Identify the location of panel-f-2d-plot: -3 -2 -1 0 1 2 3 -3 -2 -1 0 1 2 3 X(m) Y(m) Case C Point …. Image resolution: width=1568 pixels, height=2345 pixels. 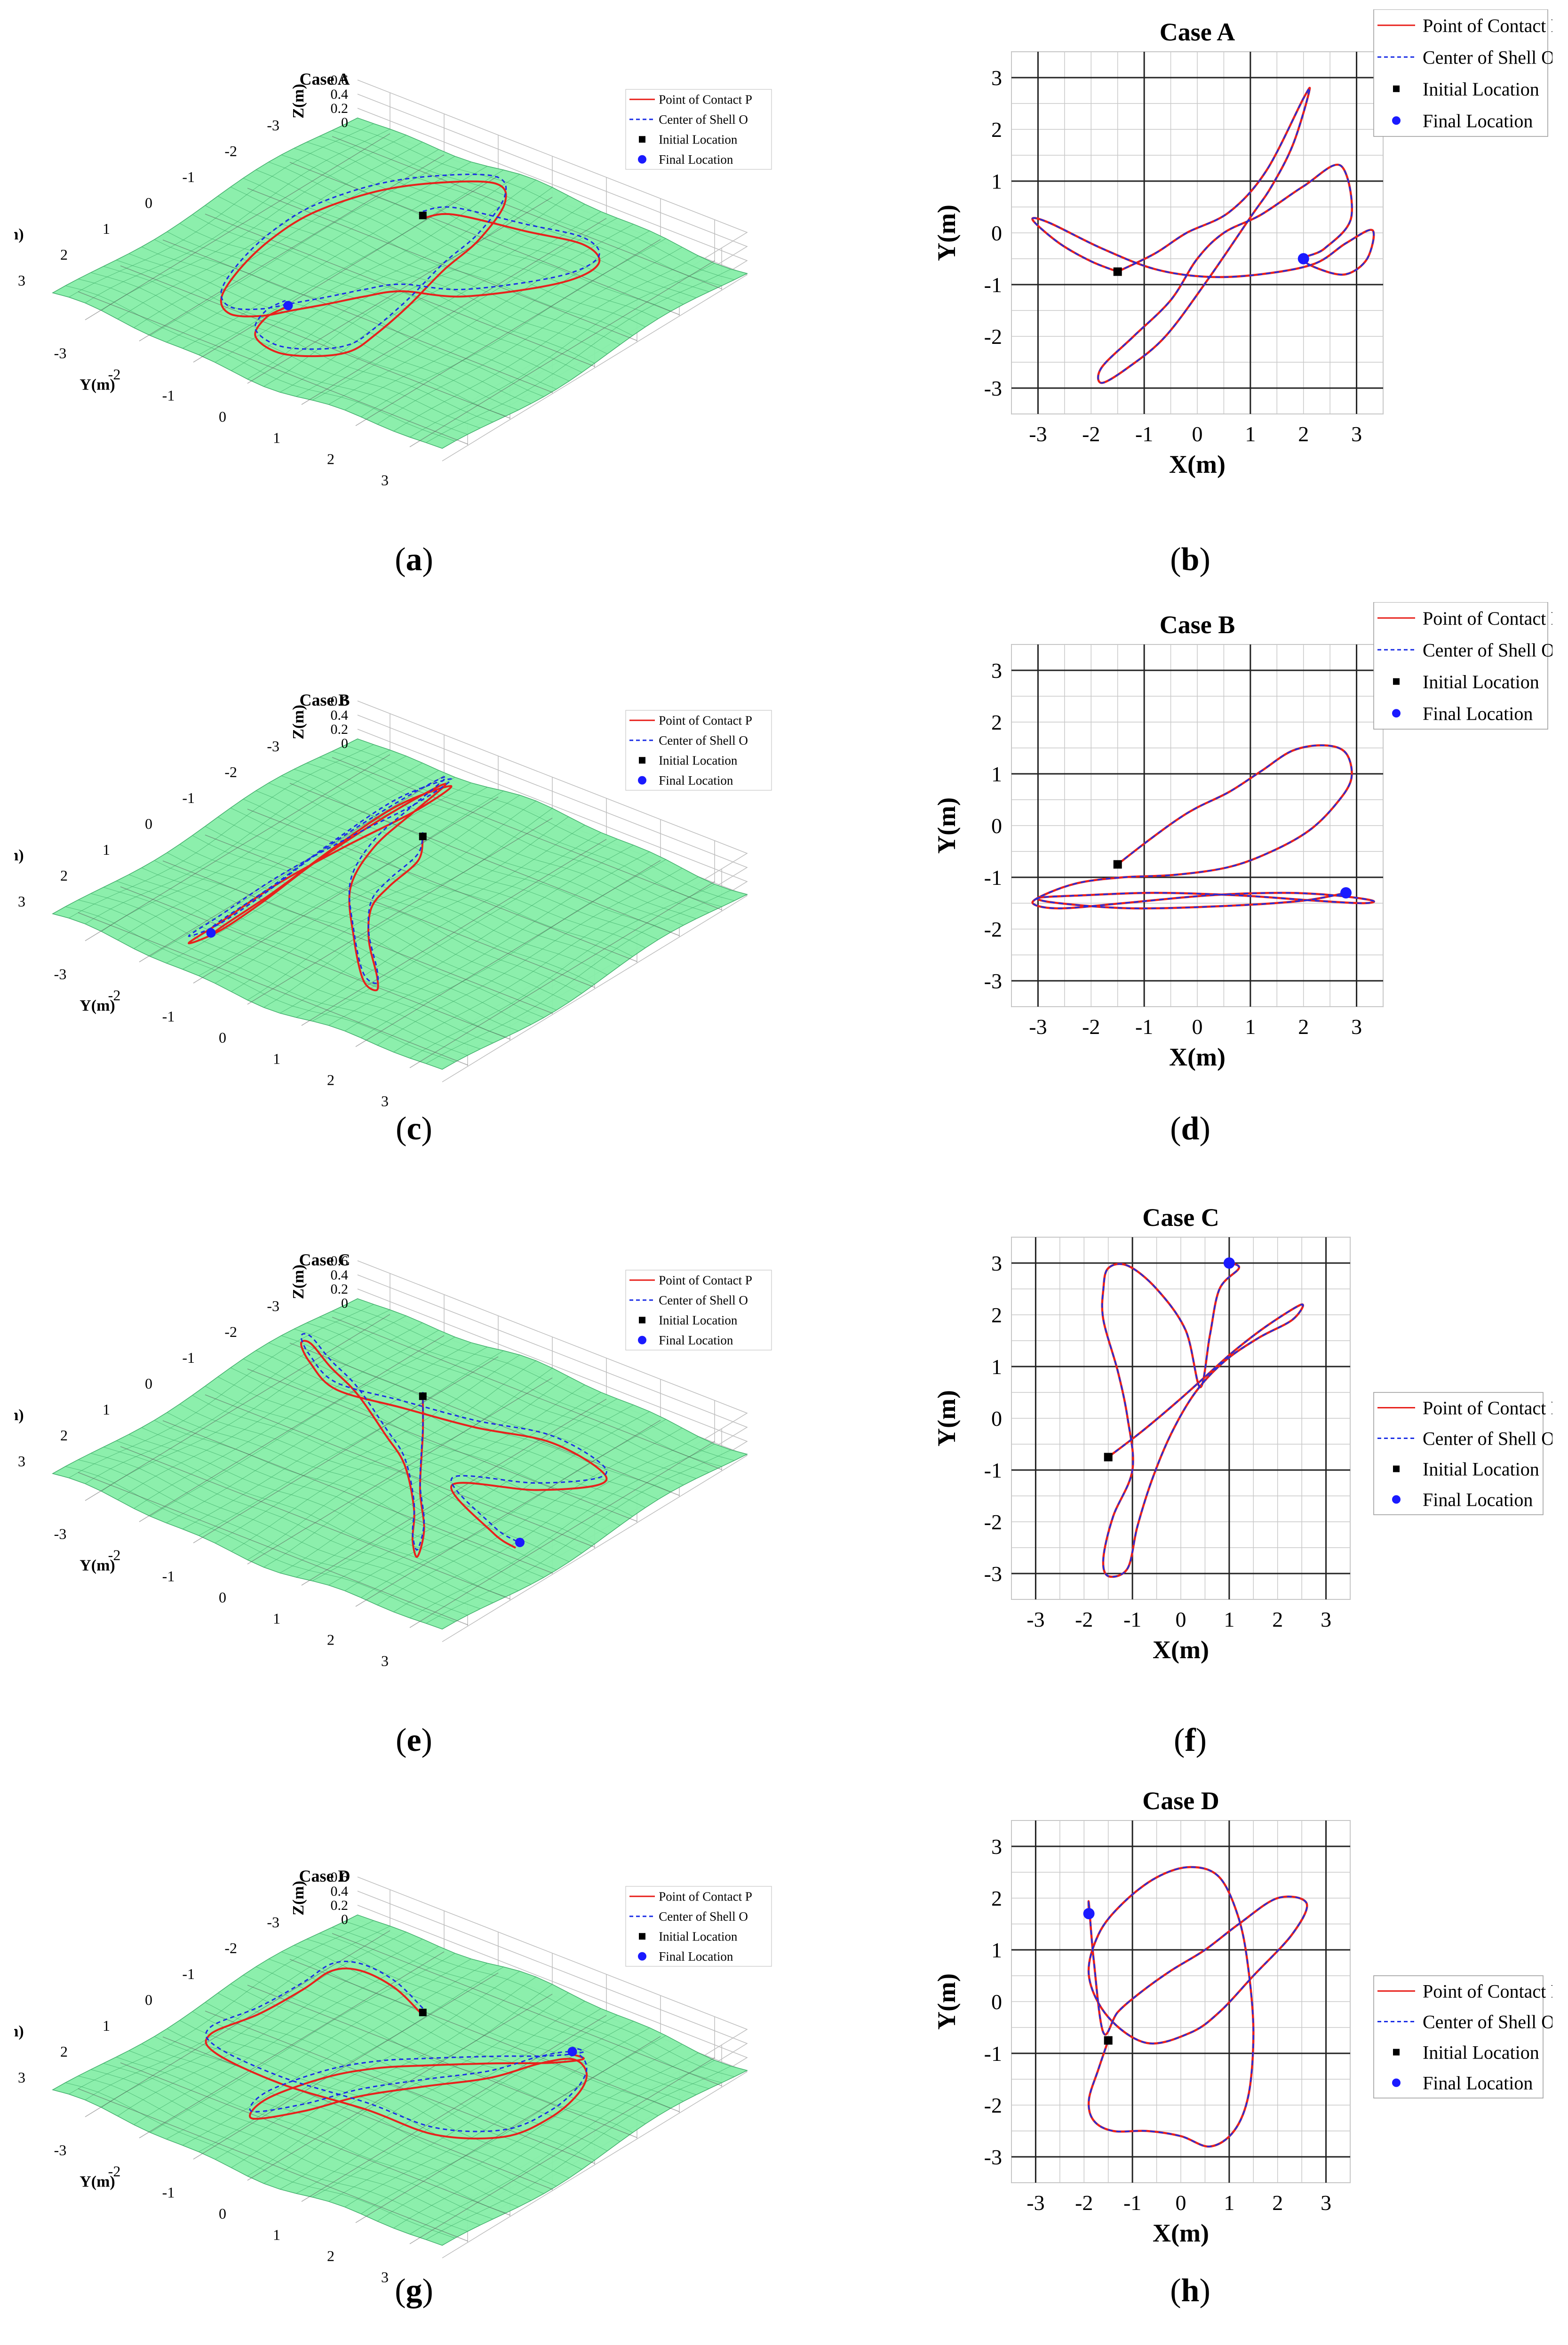
(1241, 1453).